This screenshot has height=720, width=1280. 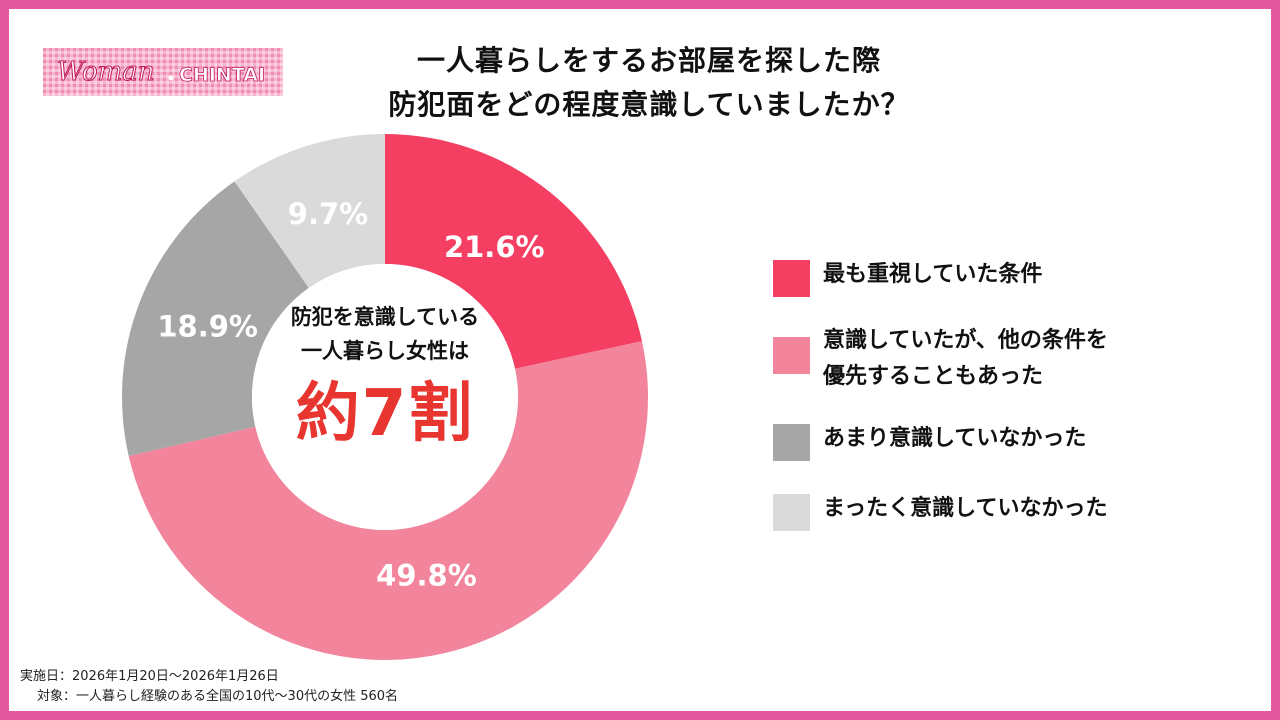 I want to click on donut-hole, so click(x=385, y=397).